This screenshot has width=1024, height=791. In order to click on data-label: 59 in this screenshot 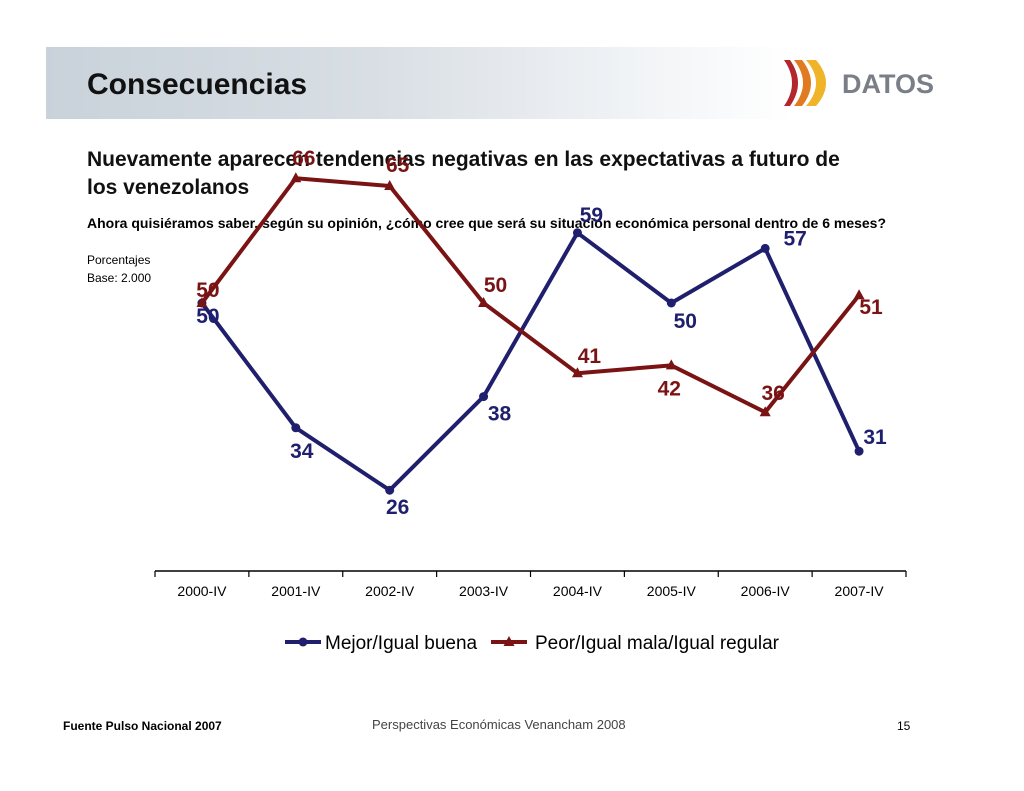, I will do `click(591, 215)`.